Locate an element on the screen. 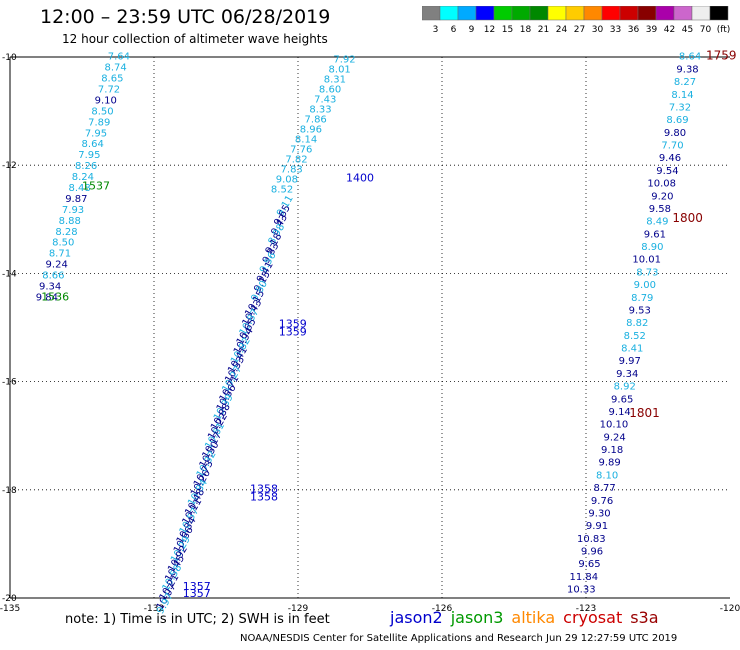 This screenshot has height=650, width=740. lat-tick-label: -20 is located at coordinates (9, 599).